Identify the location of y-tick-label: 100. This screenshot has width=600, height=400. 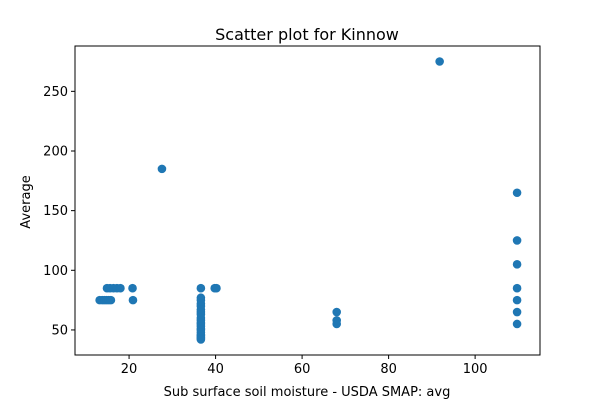
(55, 271).